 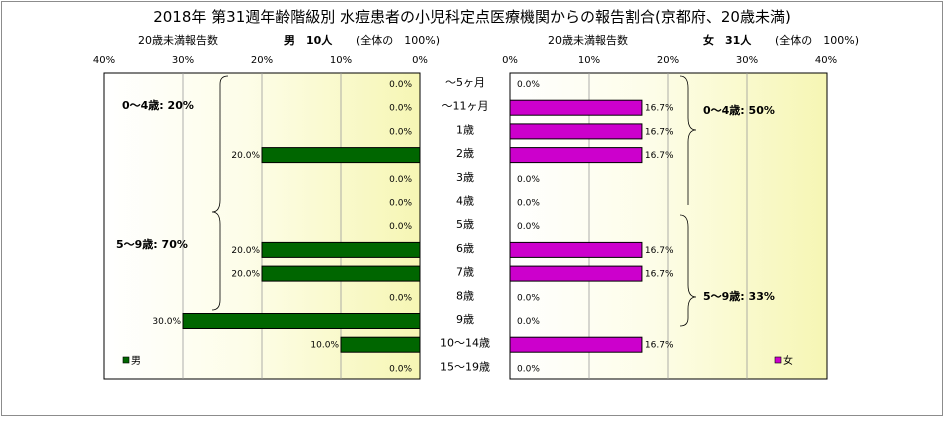 I want to click on legend-label-female: 女, so click(x=788, y=360).